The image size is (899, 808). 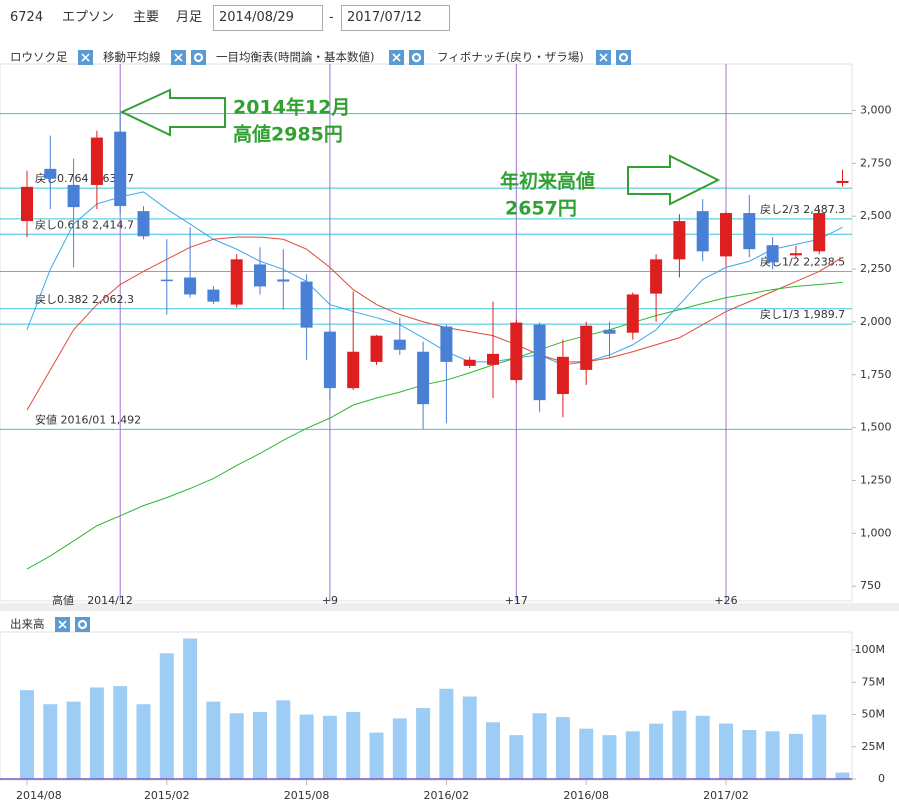 What do you see at coordinates (876, 374) in the screenshot?
I see `y-tick-label: 1,750` at bounding box center [876, 374].